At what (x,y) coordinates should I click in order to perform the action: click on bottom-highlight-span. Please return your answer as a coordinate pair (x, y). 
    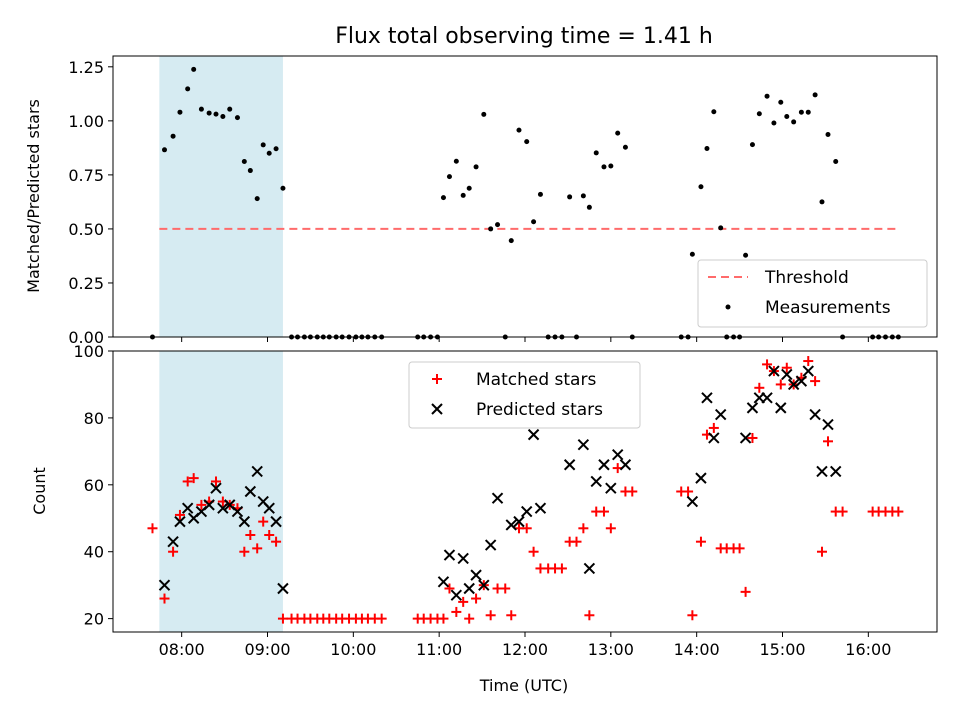
    Looking at the image, I should click on (221, 491).